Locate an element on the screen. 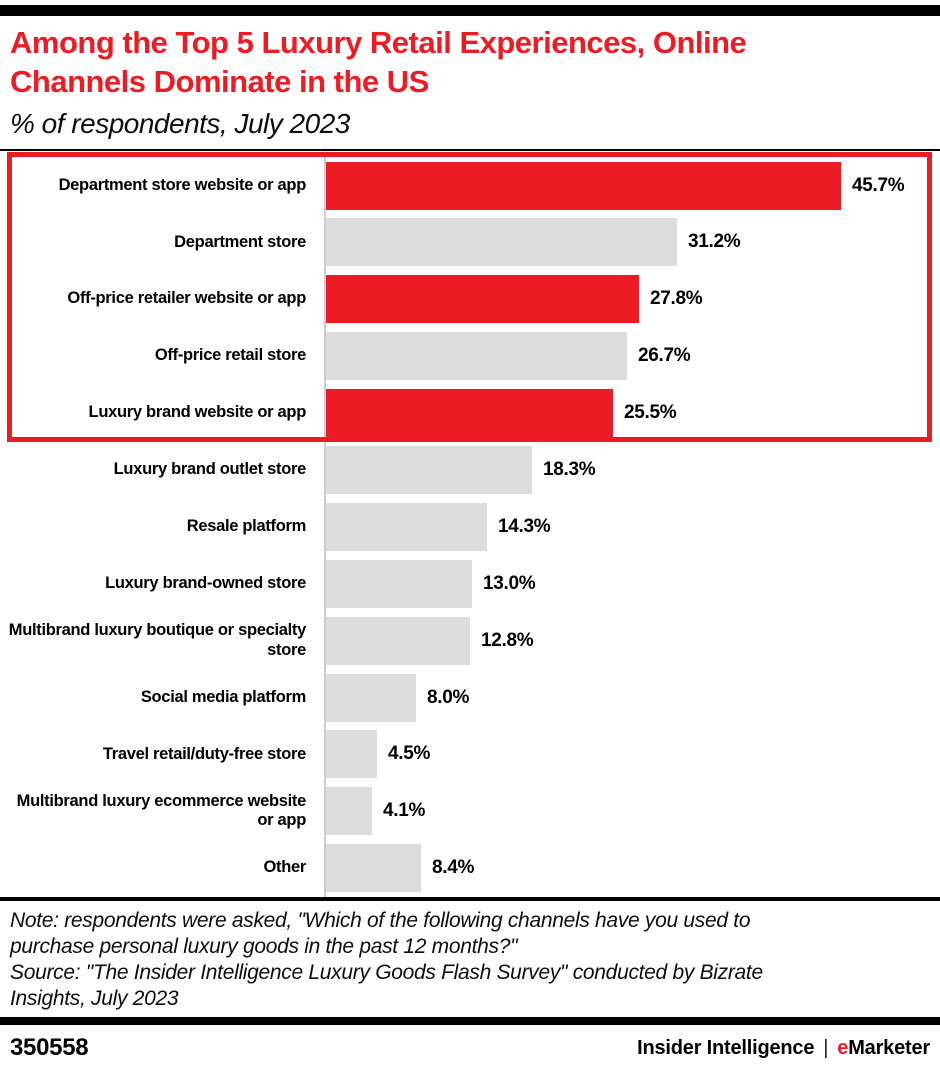 The width and height of the screenshot is (940, 1066). value-label: 18.3% is located at coordinates (569, 469).